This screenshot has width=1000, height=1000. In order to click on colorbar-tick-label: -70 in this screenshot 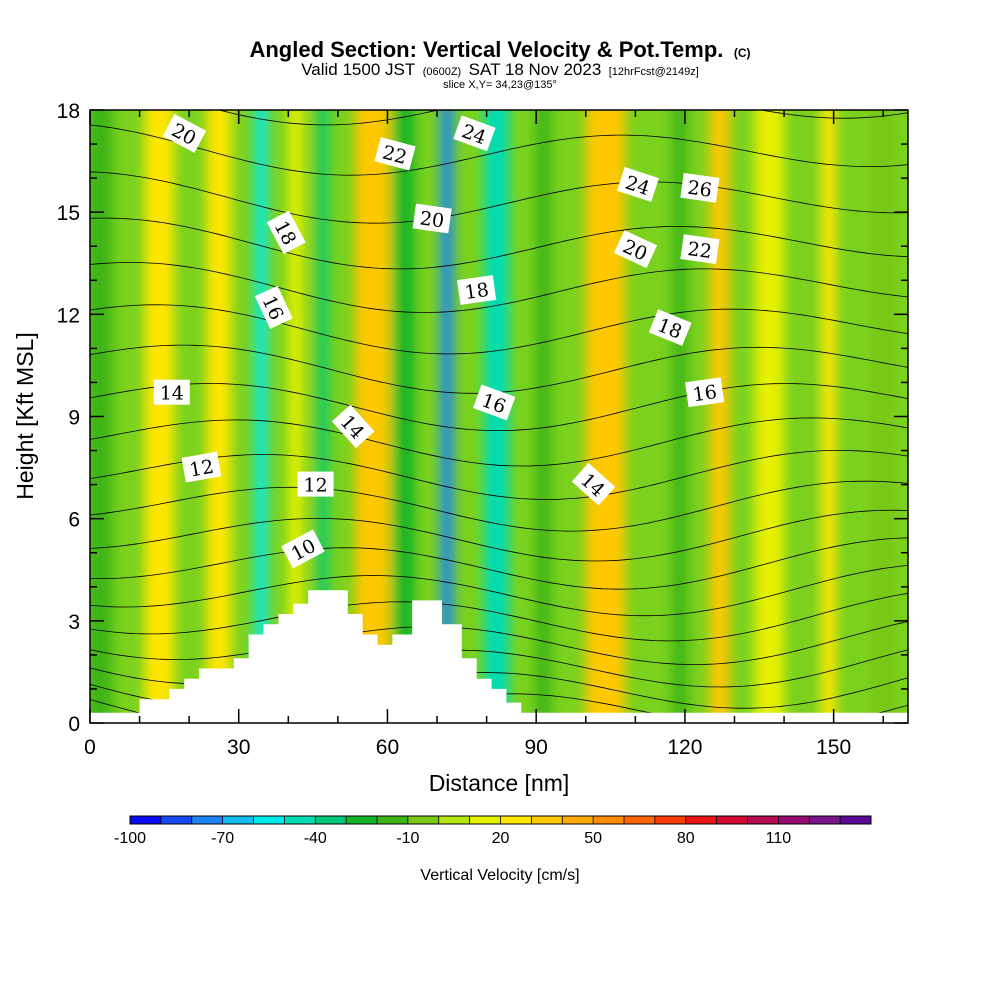, I will do `click(222, 838)`.